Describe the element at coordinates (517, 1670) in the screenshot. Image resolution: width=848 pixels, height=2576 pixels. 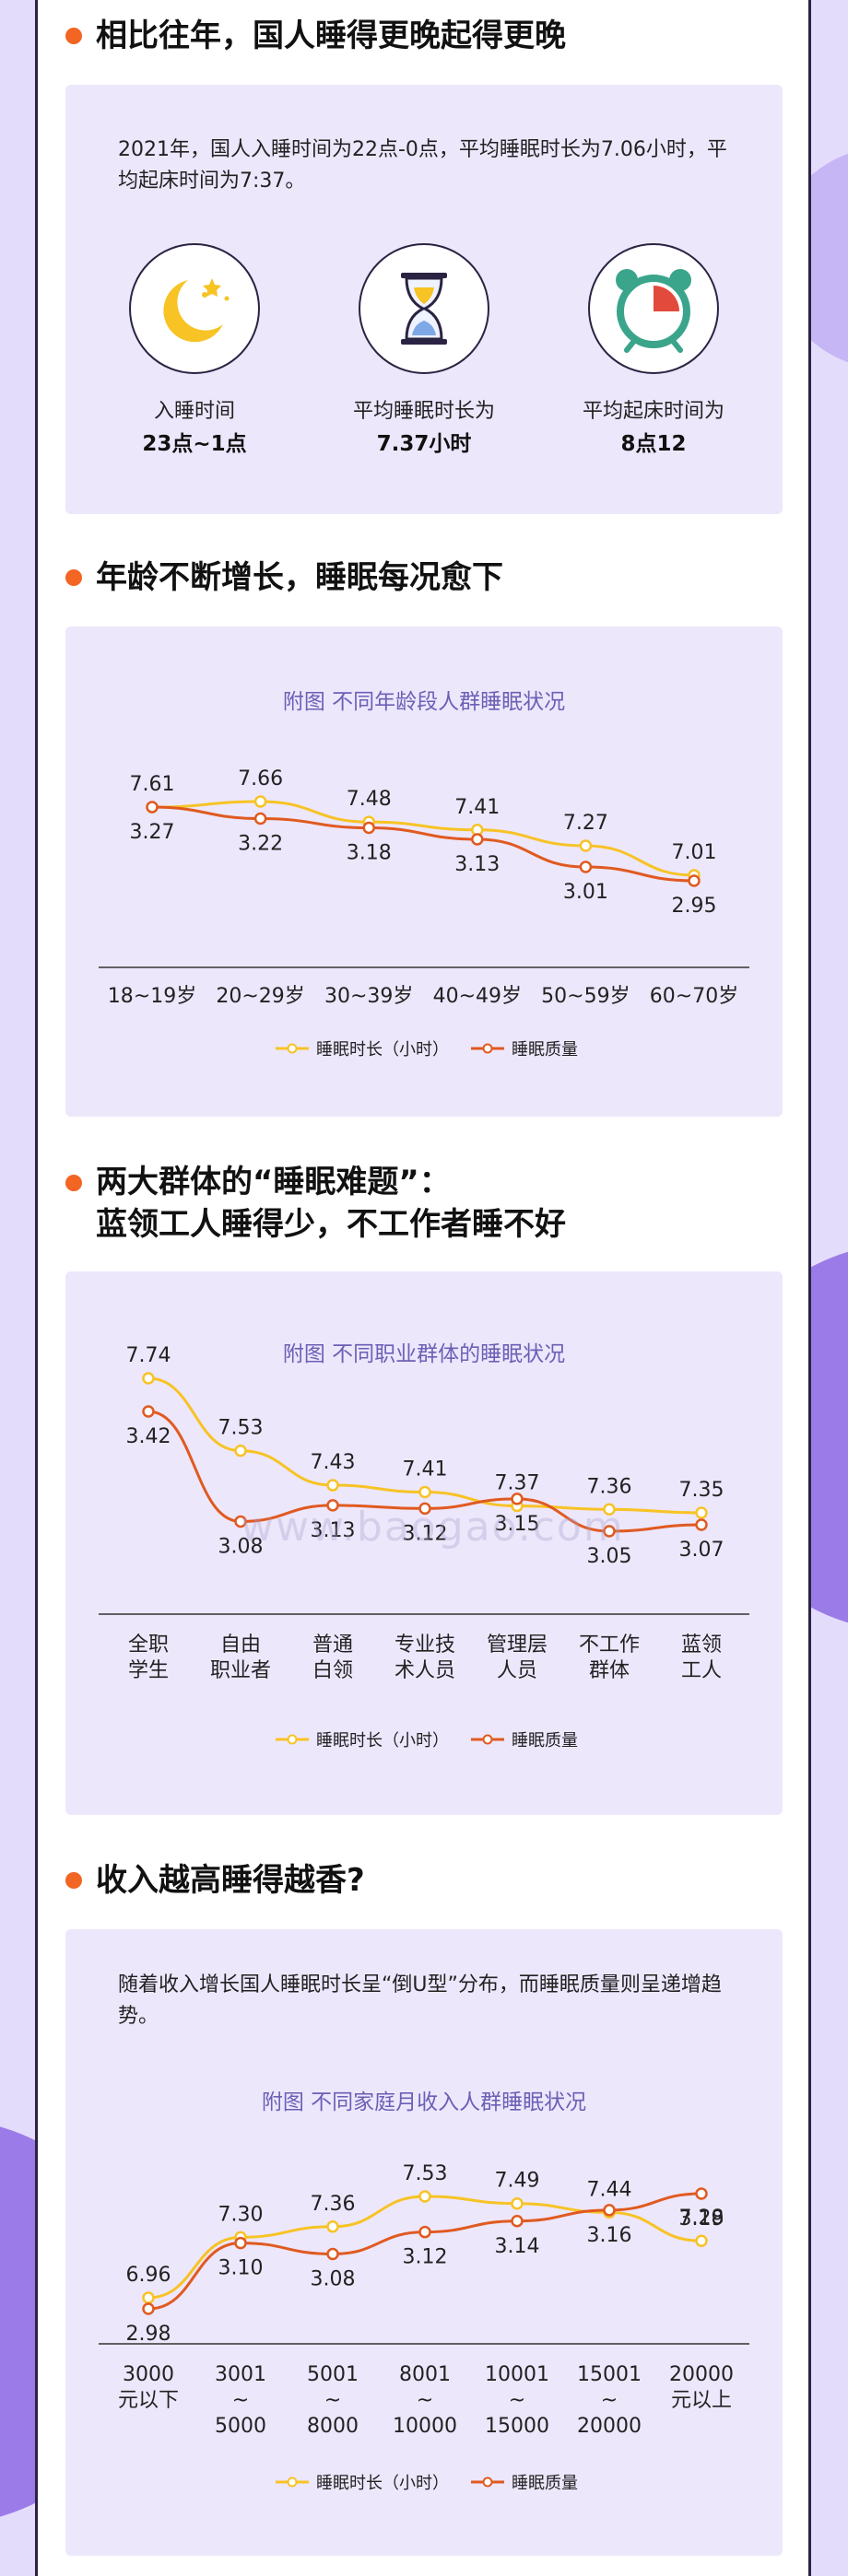
I see `category-label: 人员` at that location.